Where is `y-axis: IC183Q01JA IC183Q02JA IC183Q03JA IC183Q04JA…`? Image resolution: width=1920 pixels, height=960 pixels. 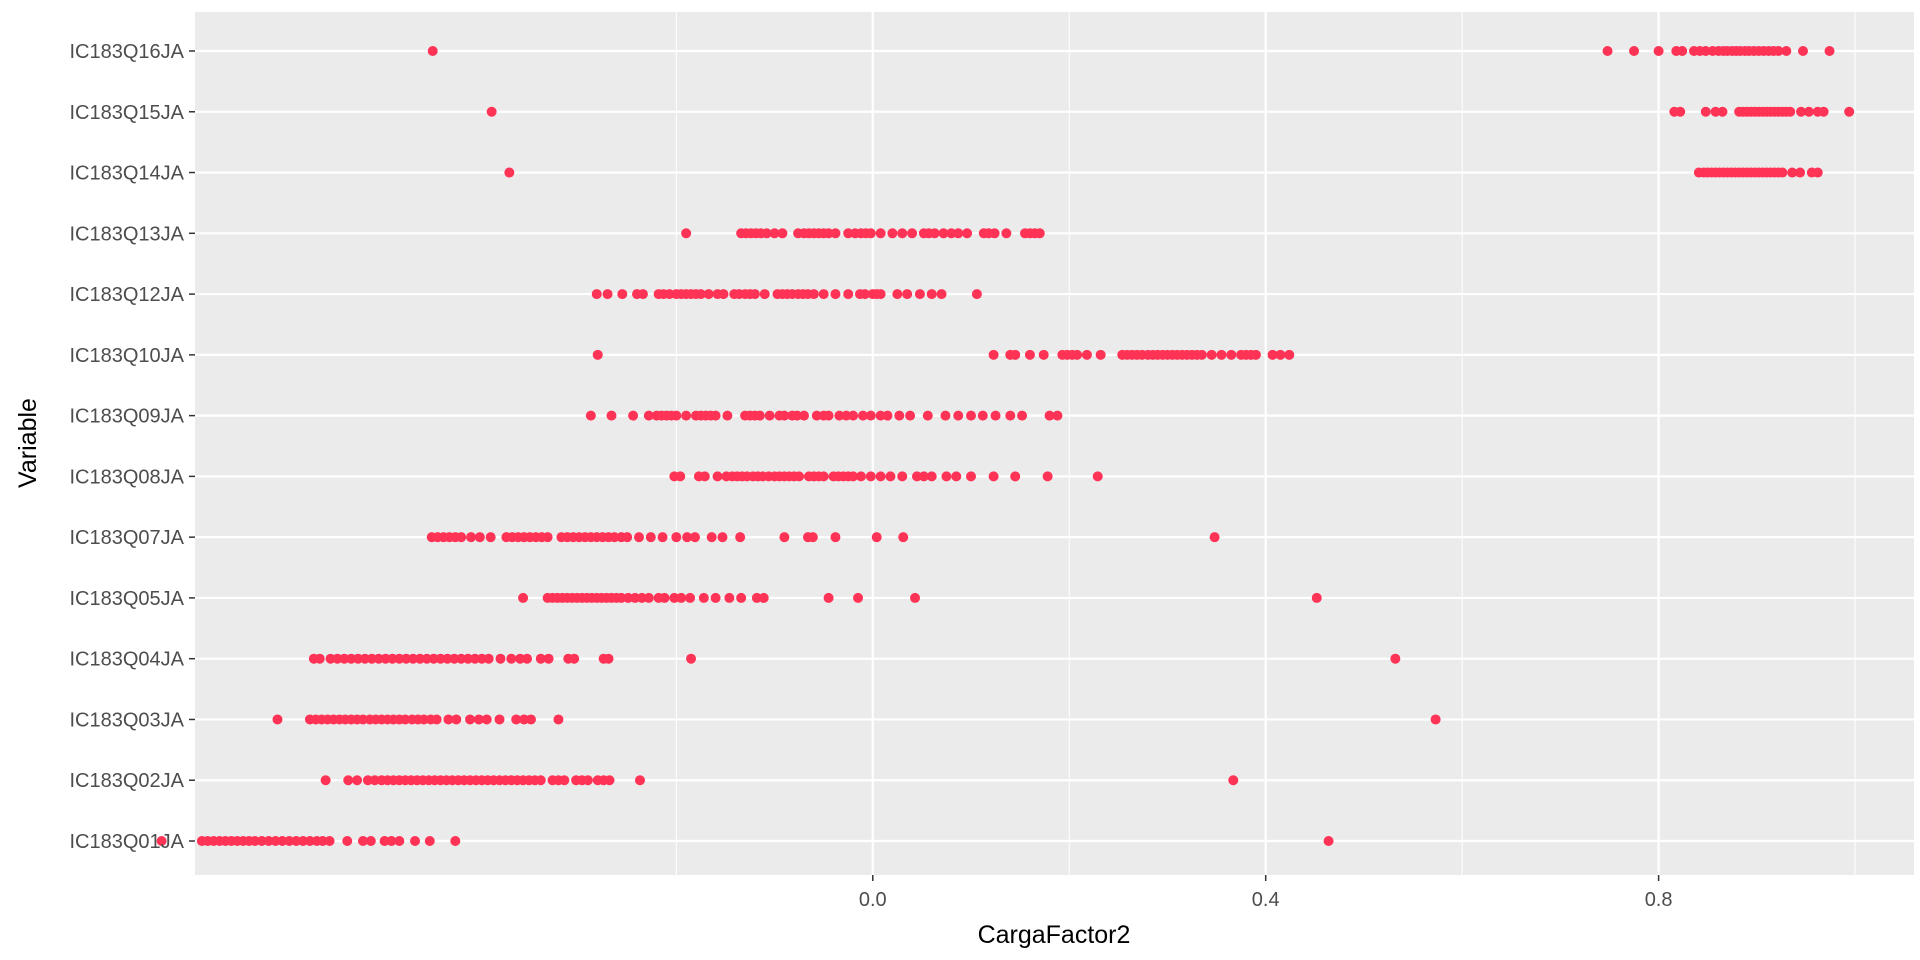
y-axis: IC183Q01JA IC183Q02JA IC183Q03JA IC183Q04JA… is located at coordinates (132, 447).